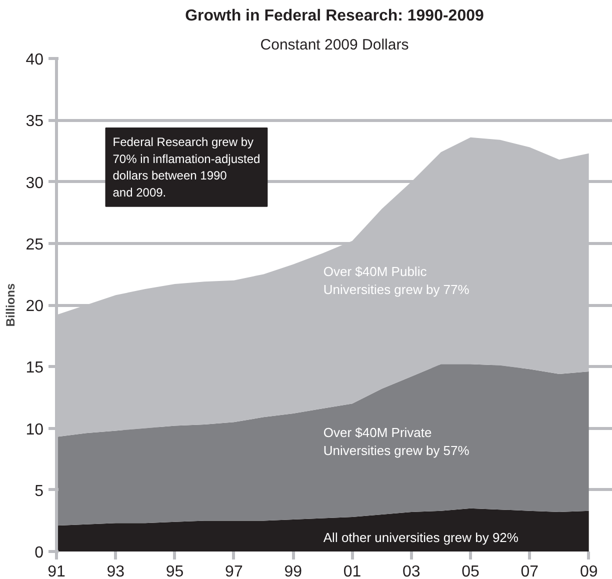 This screenshot has height=579, width=612. What do you see at coordinates (35, 429) in the screenshot?
I see `y-tick-label: 10` at bounding box center [35, 429].